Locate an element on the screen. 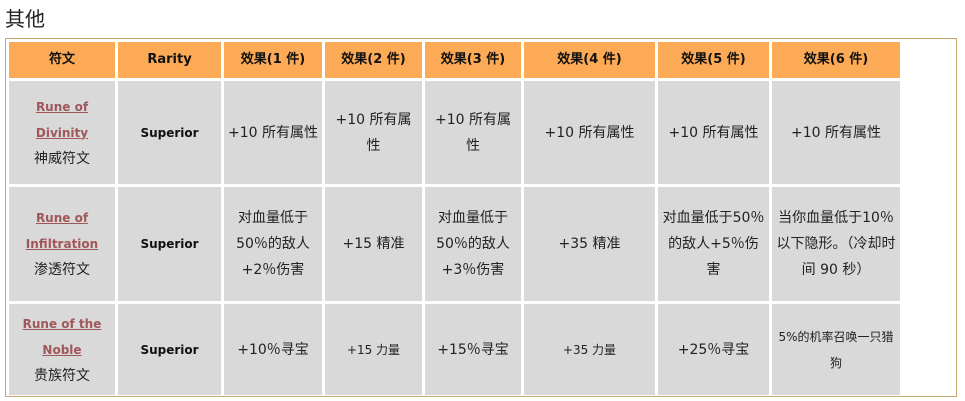 The height and width of the screenshot is (401, 965). rune-cell: Rune of Infiltration 渗透符文 is located at coordinates (62, 244).